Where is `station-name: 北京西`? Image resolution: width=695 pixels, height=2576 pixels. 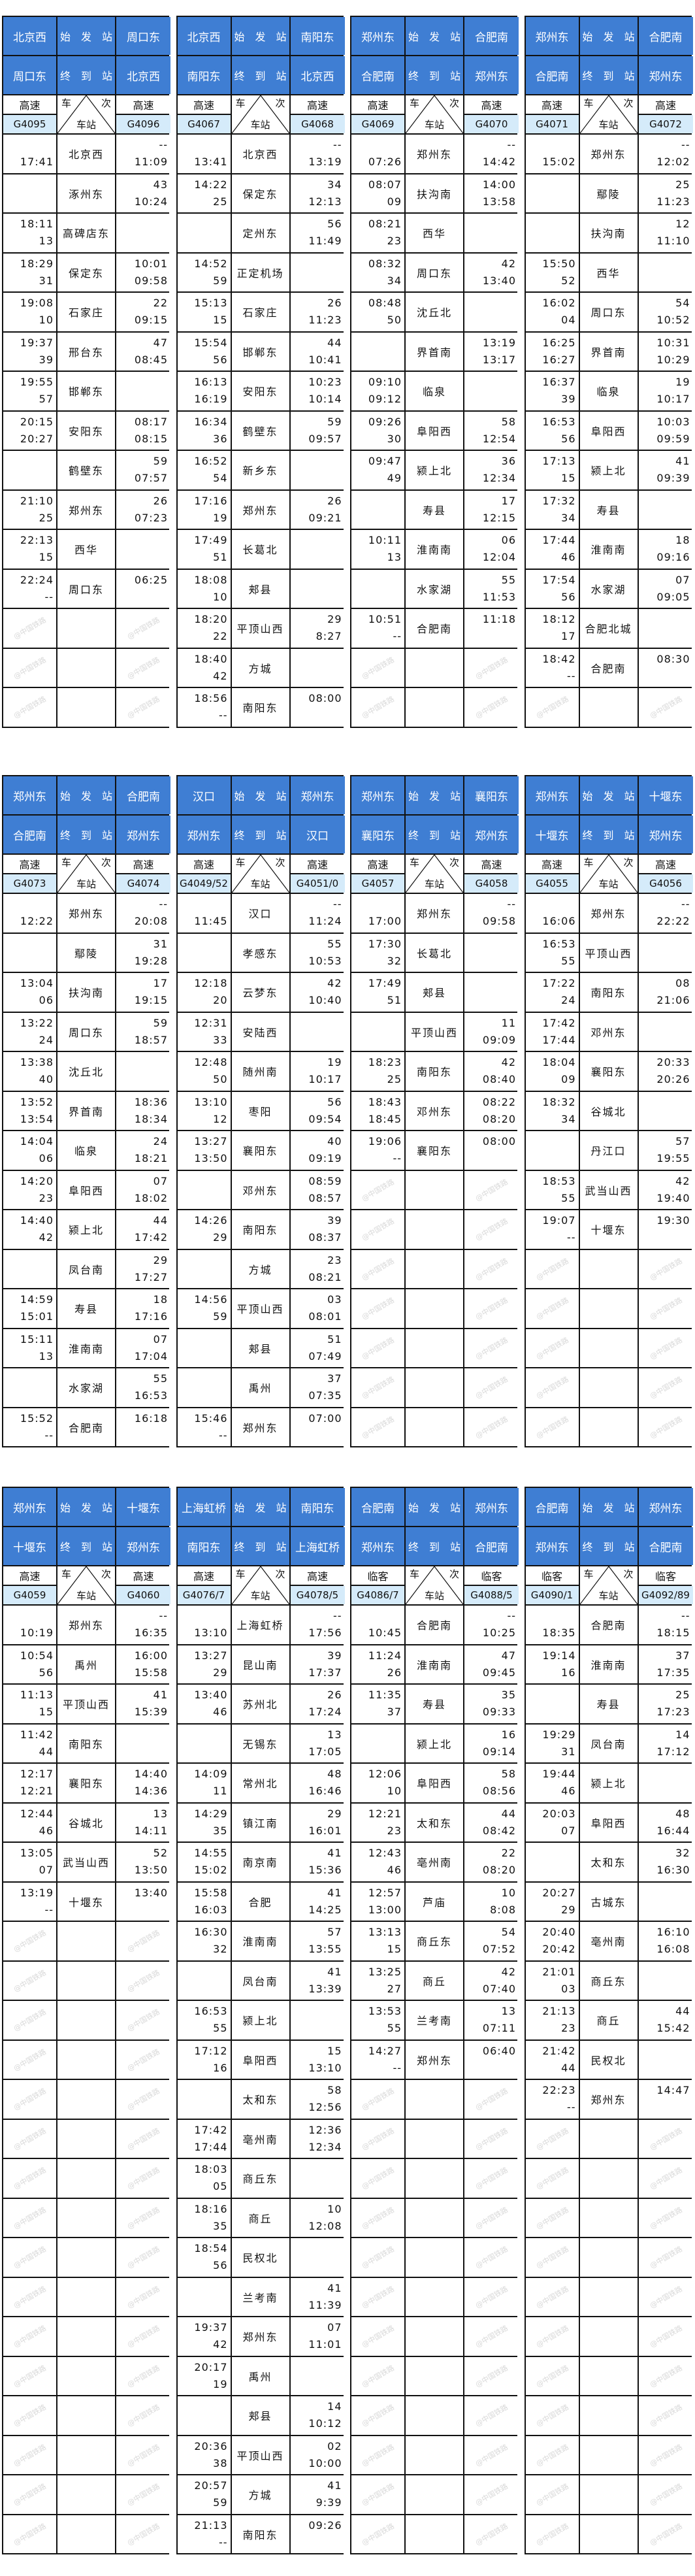 station-name: 北京西 is located at coordinates (86, 154).